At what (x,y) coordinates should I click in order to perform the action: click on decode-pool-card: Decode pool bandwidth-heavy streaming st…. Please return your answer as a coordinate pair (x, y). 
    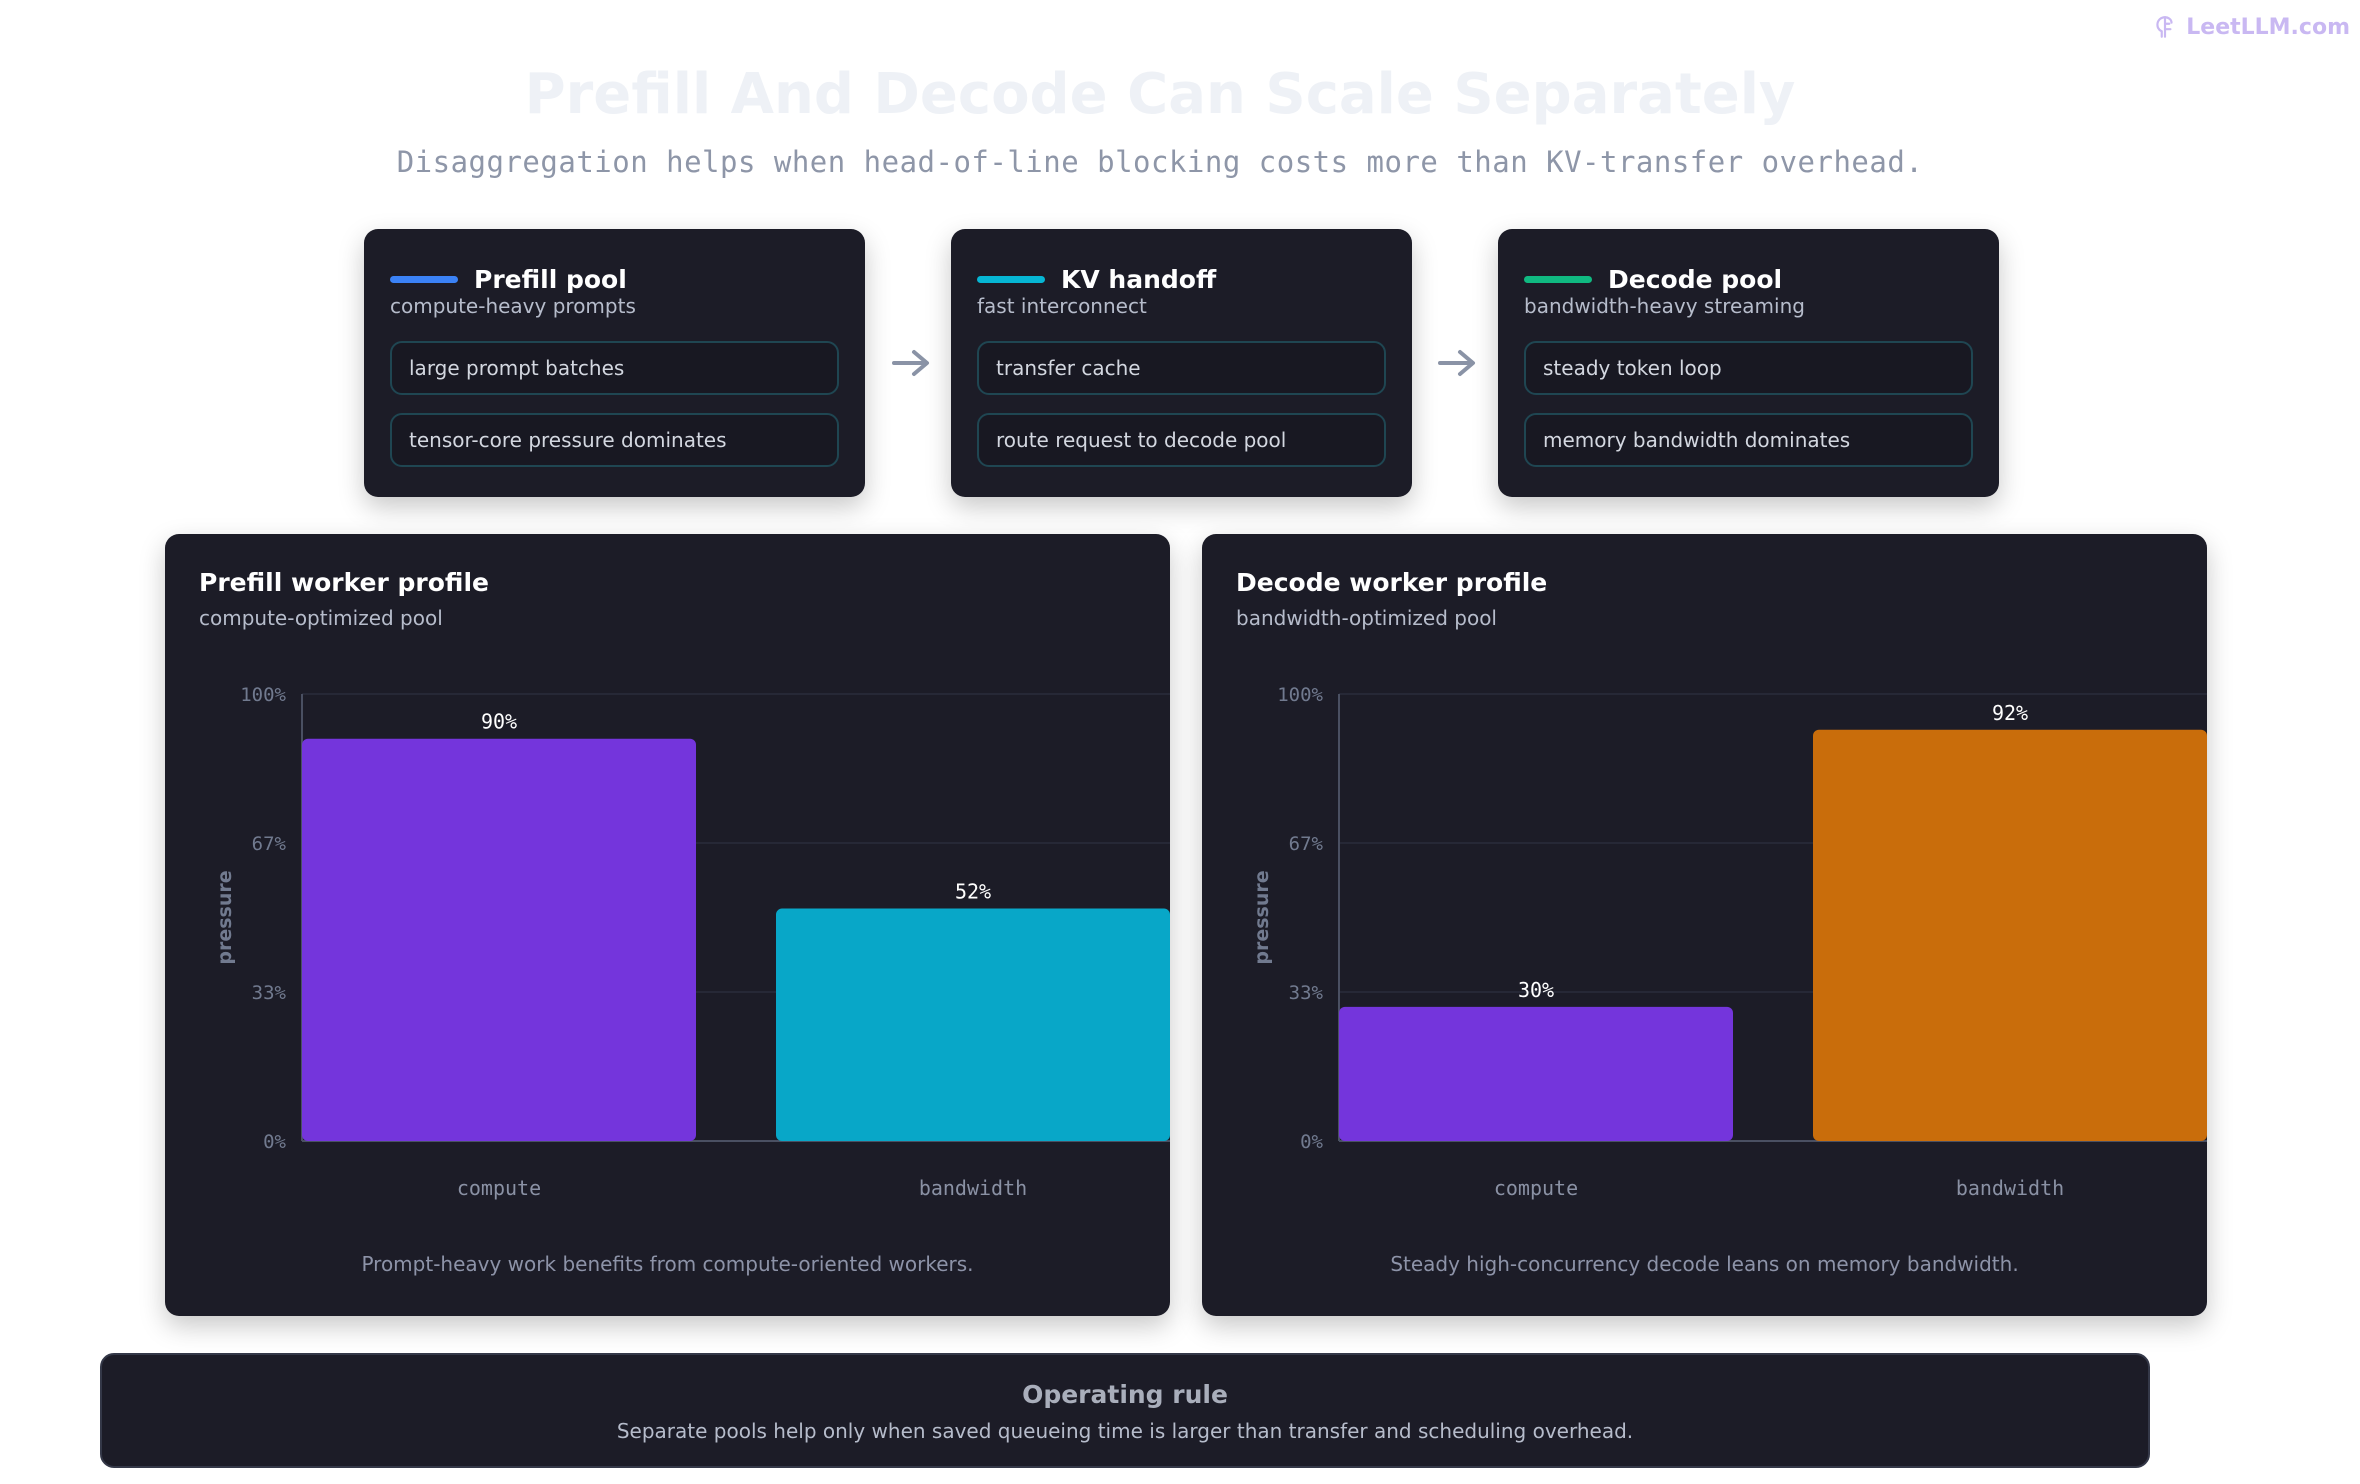
    Looking at the image, I should click on (1748, 363).